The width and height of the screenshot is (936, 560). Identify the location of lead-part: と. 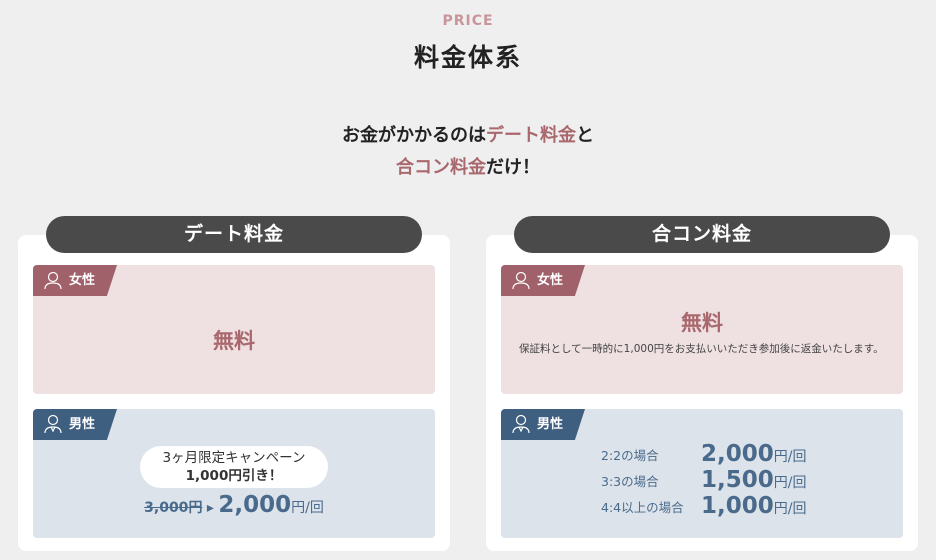
(585, 135).